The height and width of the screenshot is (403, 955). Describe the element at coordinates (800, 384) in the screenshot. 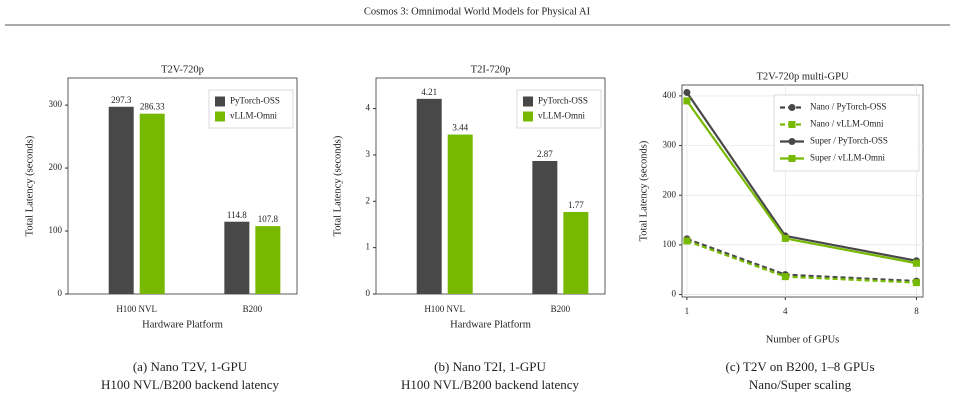

I see `caption: Nano/Super scaling` at that location.